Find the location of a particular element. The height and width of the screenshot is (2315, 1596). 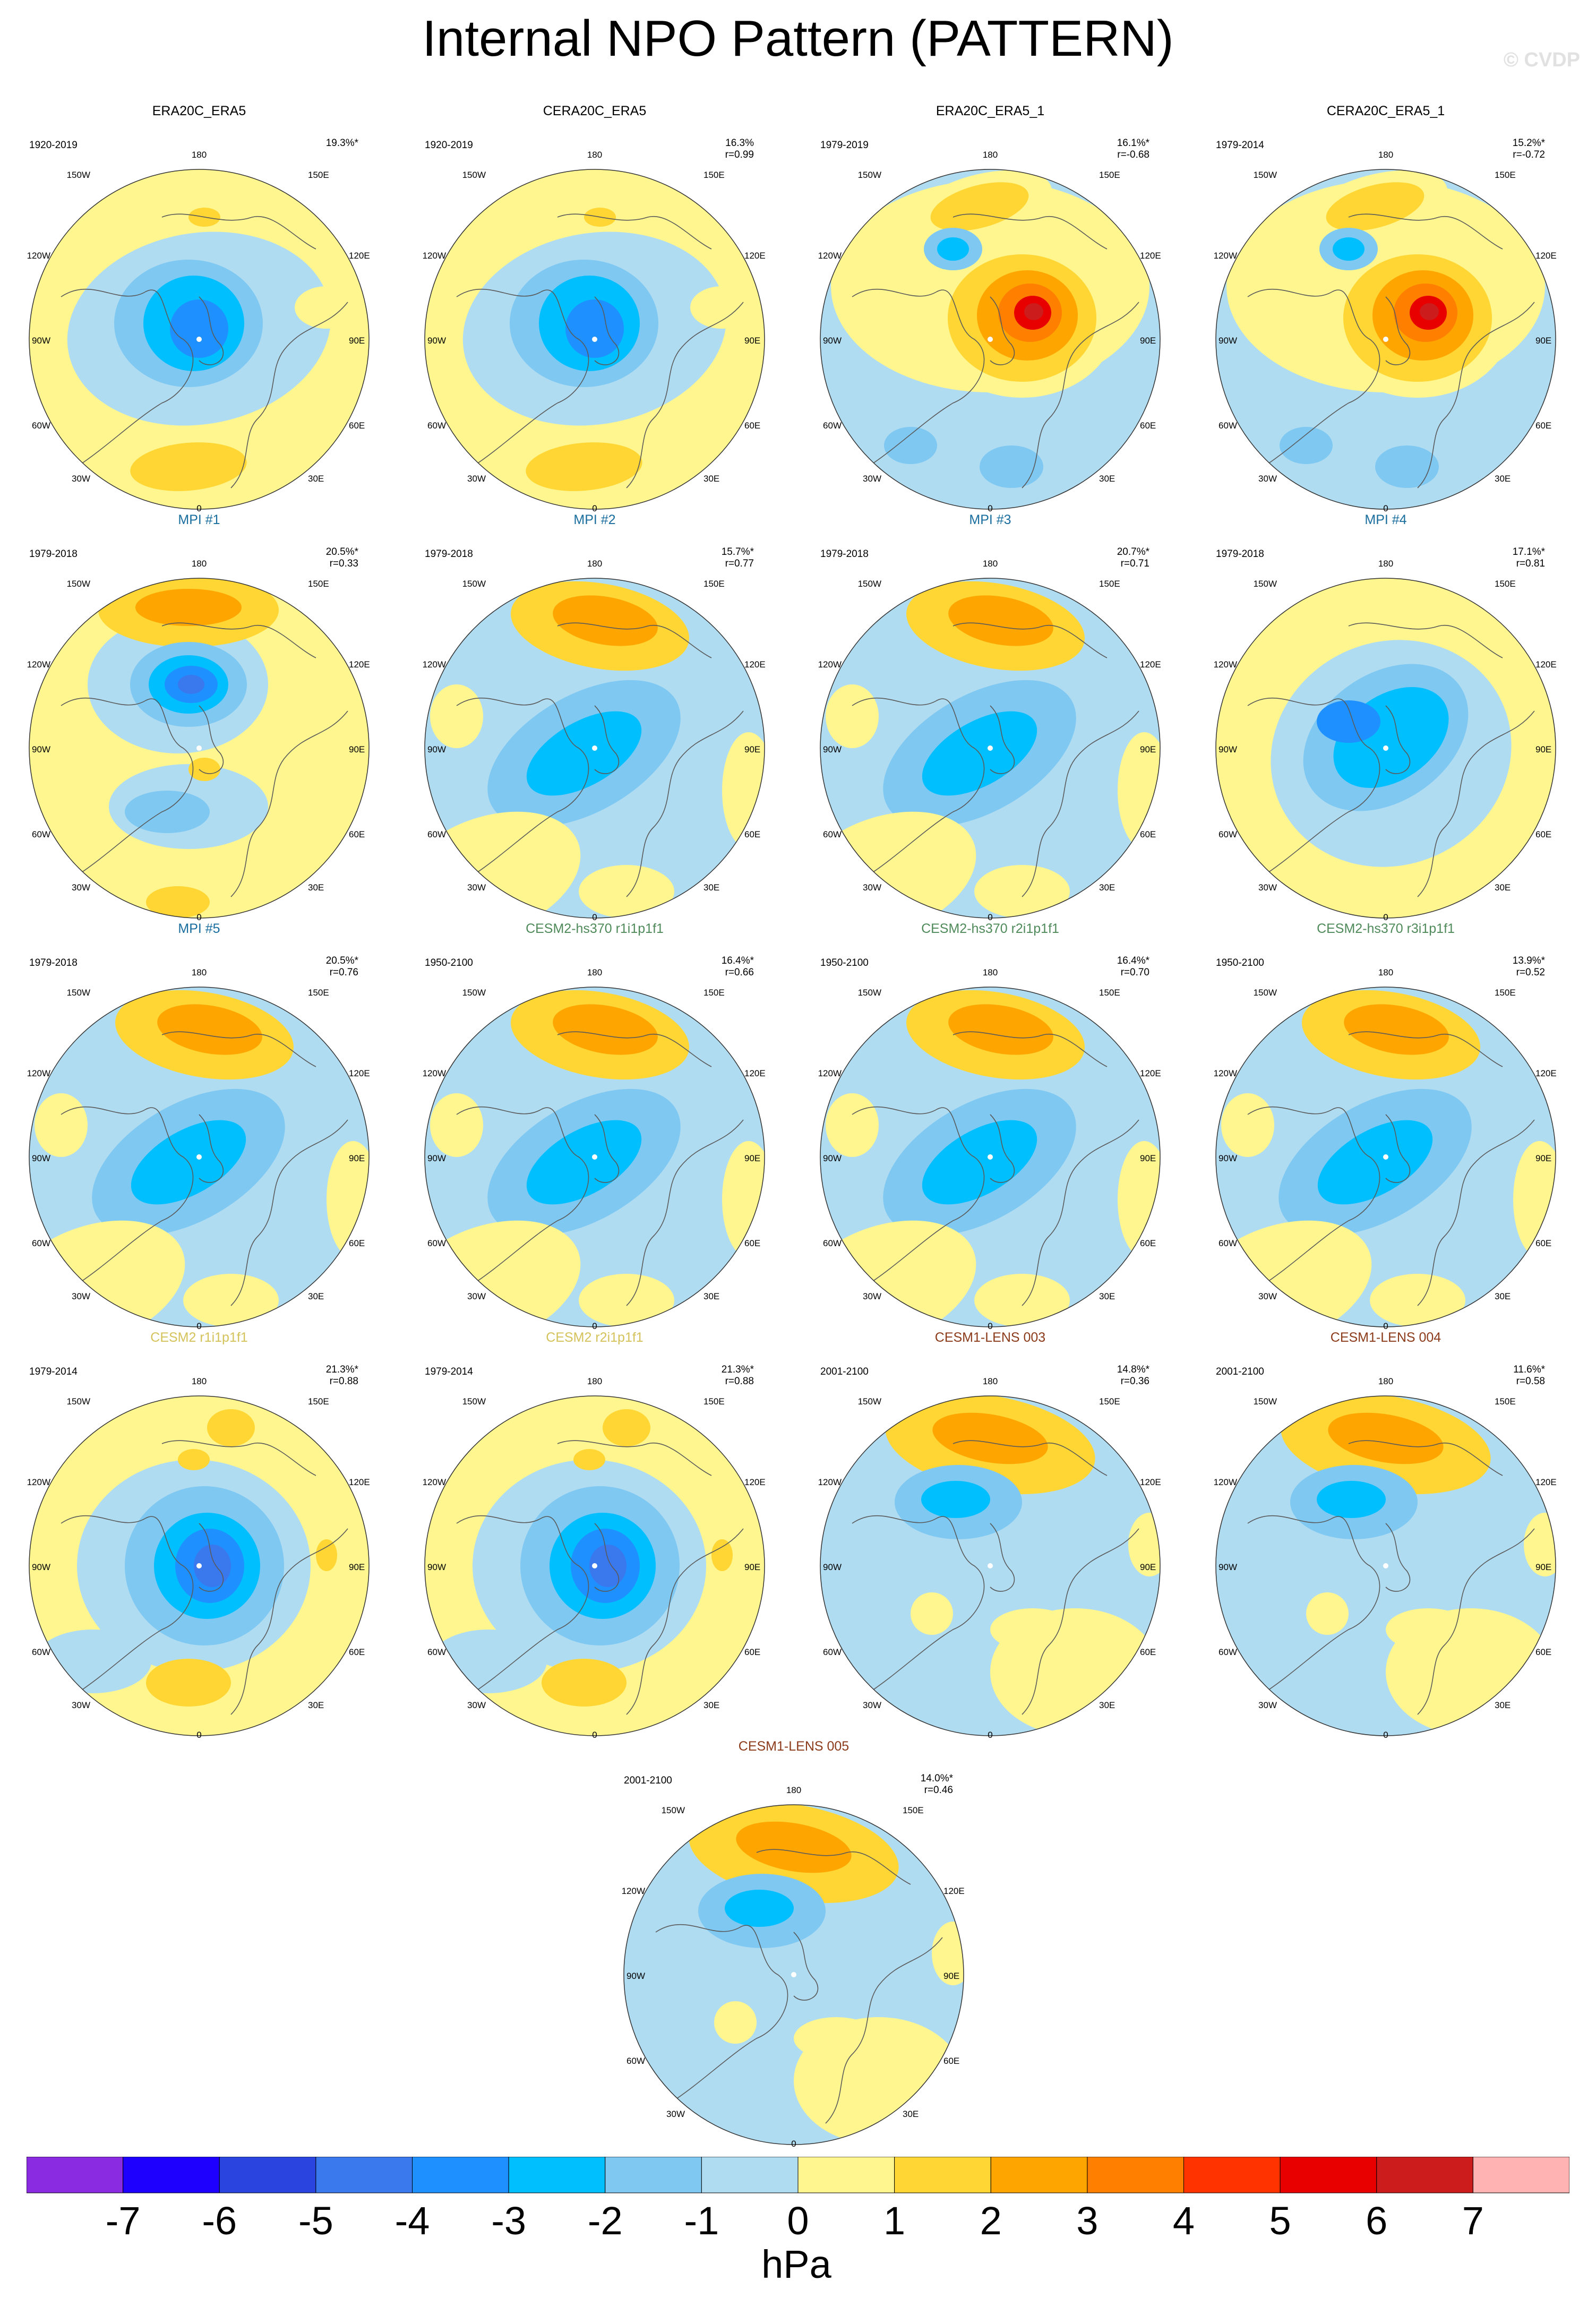

pattern-correlation: r=0.88 is located at coordinates (344, 1381).